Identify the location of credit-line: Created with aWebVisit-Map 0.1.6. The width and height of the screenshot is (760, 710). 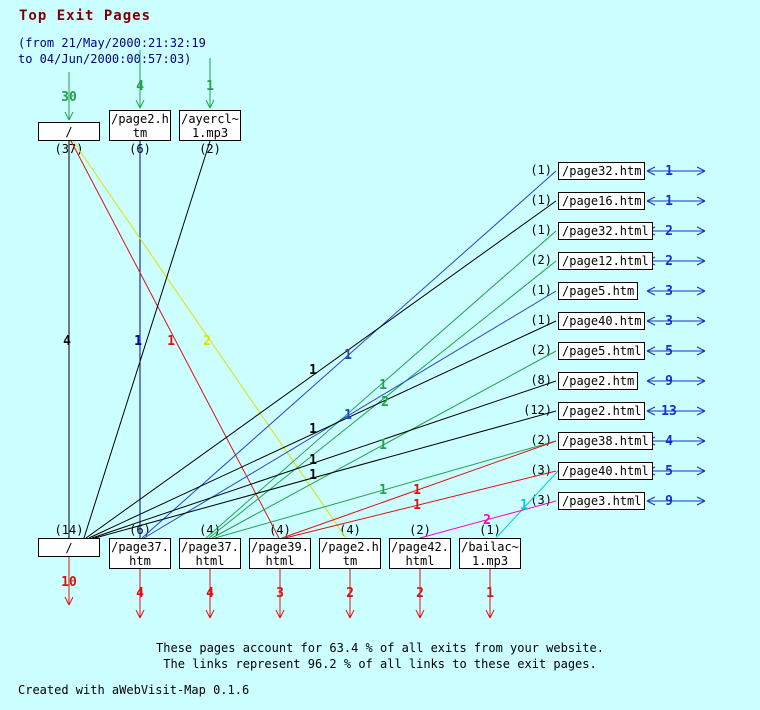
(134, 690).